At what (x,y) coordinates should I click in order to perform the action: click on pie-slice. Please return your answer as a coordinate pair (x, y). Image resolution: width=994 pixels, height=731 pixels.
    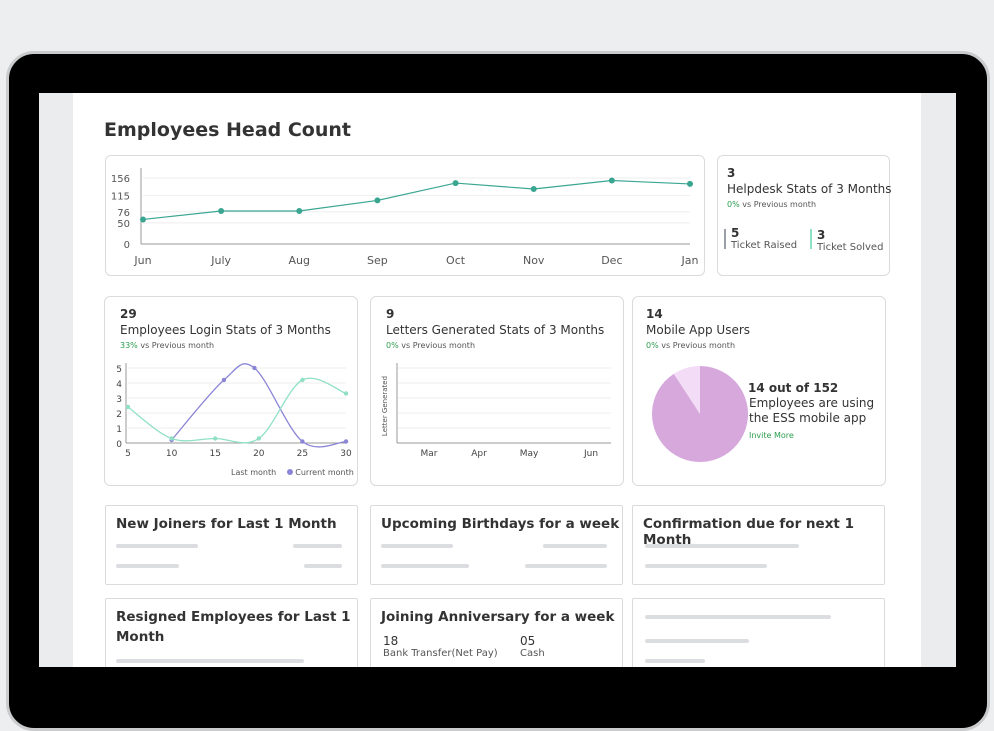
    Looking at the image, I should click on (700, 414).